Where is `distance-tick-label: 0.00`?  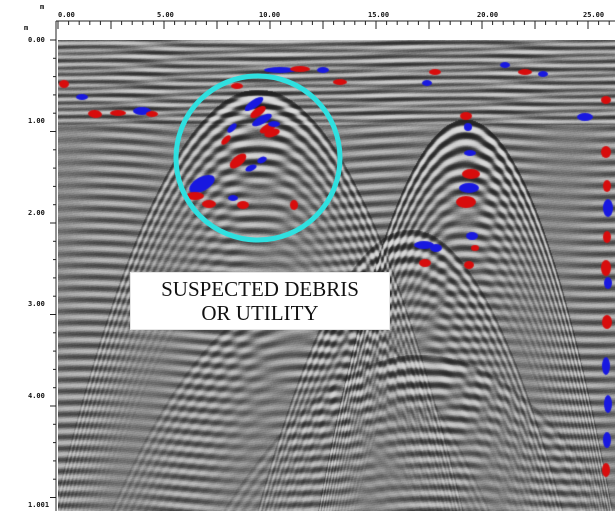 distance-tick-label: 0.00 is located at coordinates (66, 15).